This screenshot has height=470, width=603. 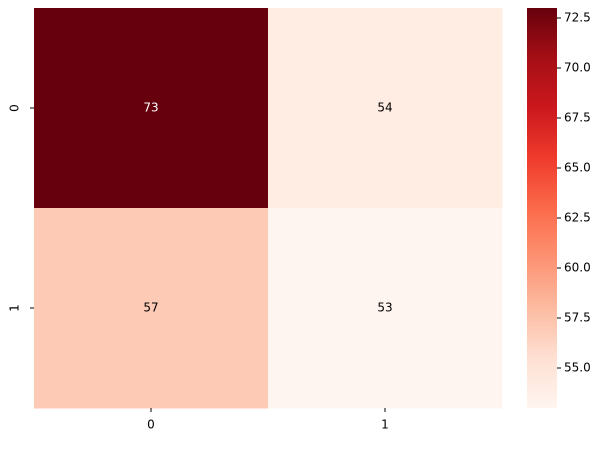 What do you see at coordinates (577, 268) in the screenshot?
I see `colorbar-tick-label: 60.0` at bounding box center [577, 268].